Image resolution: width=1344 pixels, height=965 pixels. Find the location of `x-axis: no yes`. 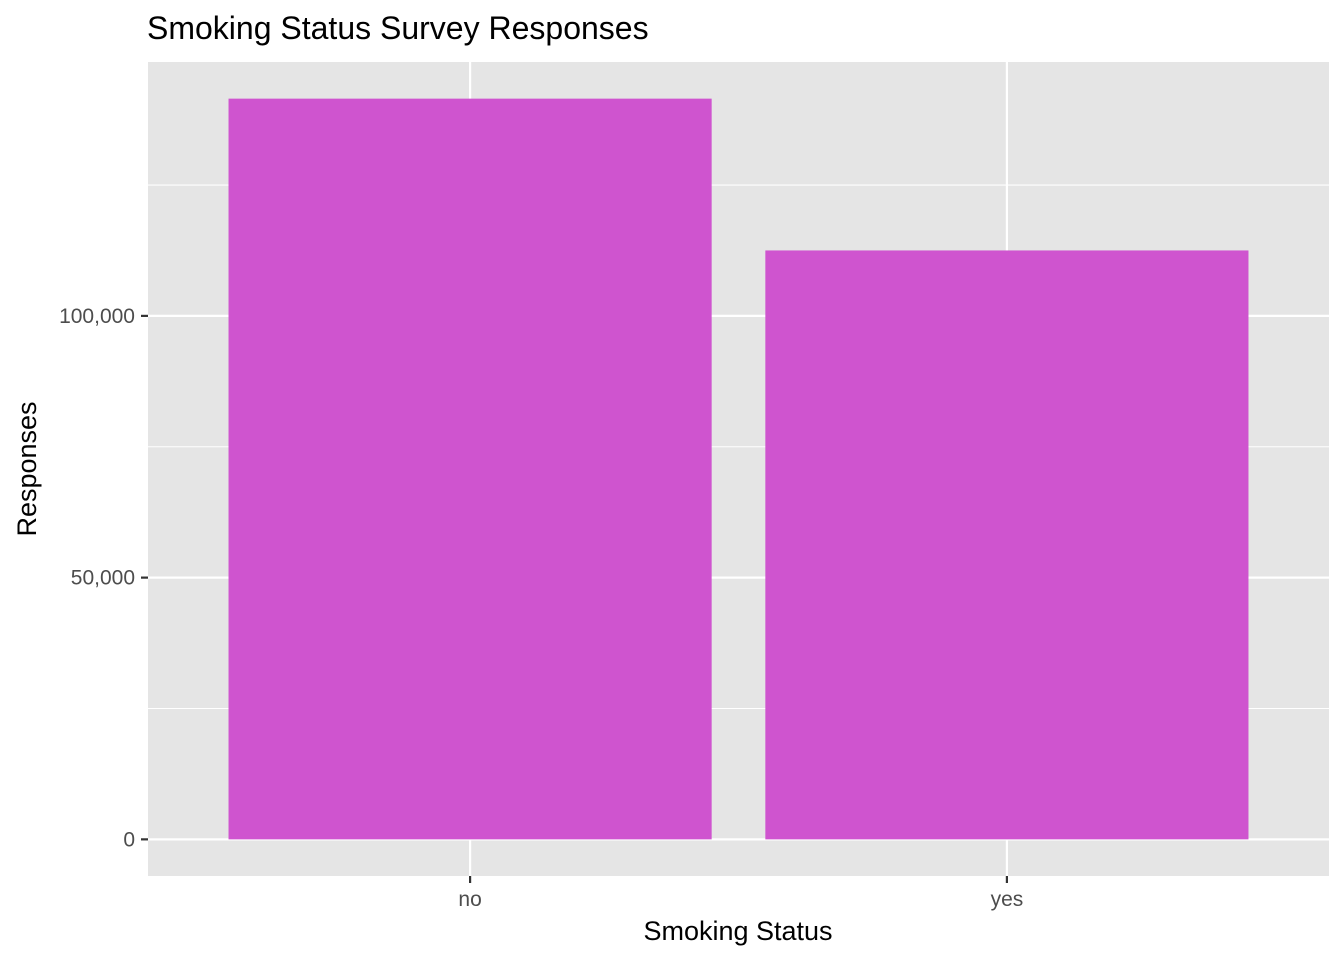

x-axis: no yes is located at coordinates (740, 893).